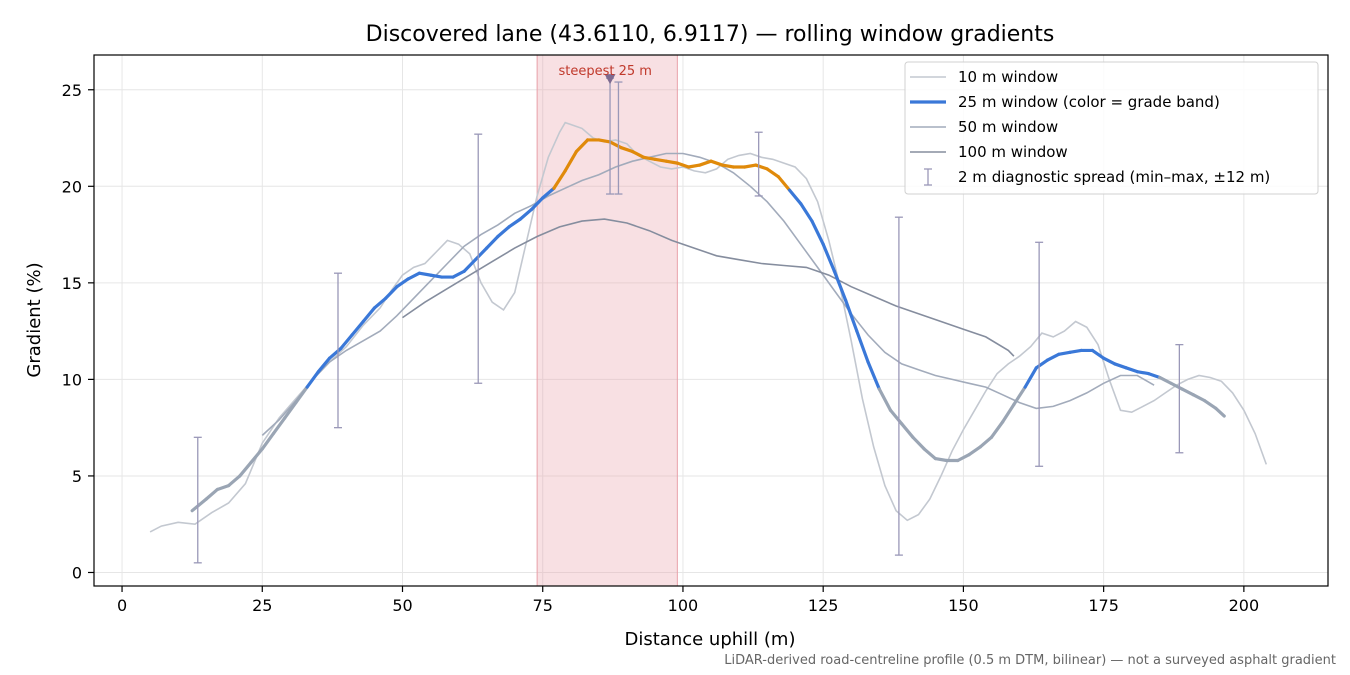  What do you see at coordinates (1013, 152) in the screenshot?
I see `legend-label: 100 m window` at bounding box center [1013, 152].